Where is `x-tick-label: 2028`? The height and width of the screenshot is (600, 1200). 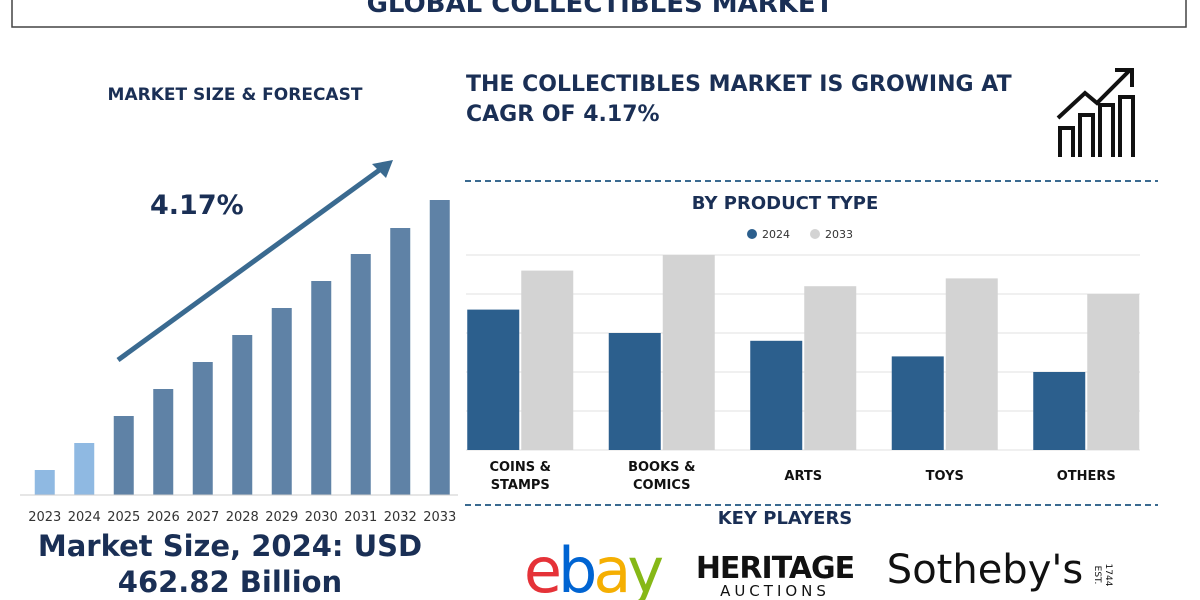 x-tick-label: 2028 is located at coordinates (242, 517).